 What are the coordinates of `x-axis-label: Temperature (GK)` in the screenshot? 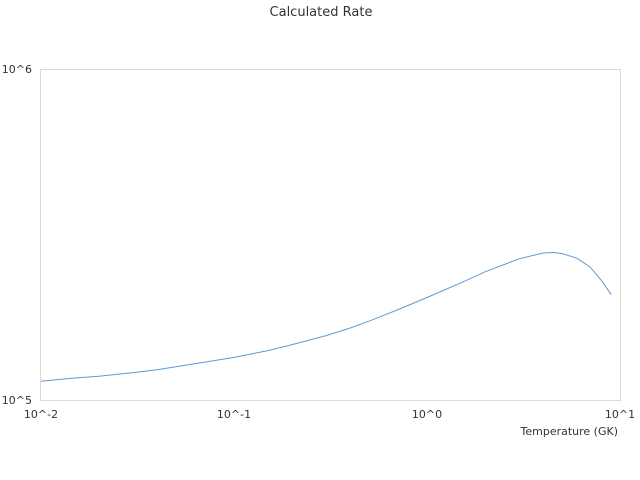 It's located at (569, 431).